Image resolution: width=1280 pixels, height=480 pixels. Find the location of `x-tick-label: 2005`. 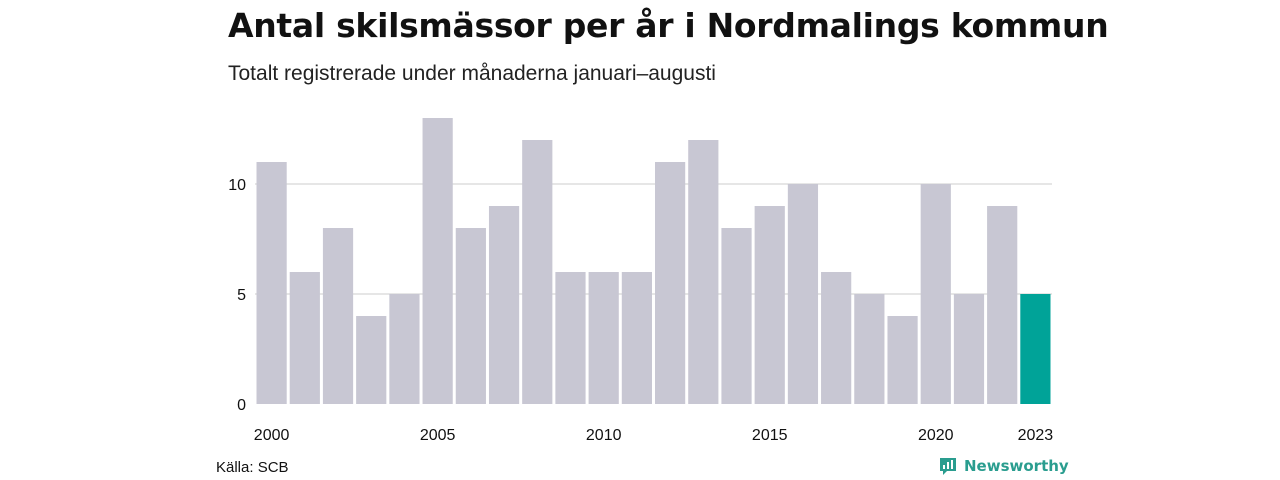

x-tick-label: 2005 is located at coordinates (438, 435).